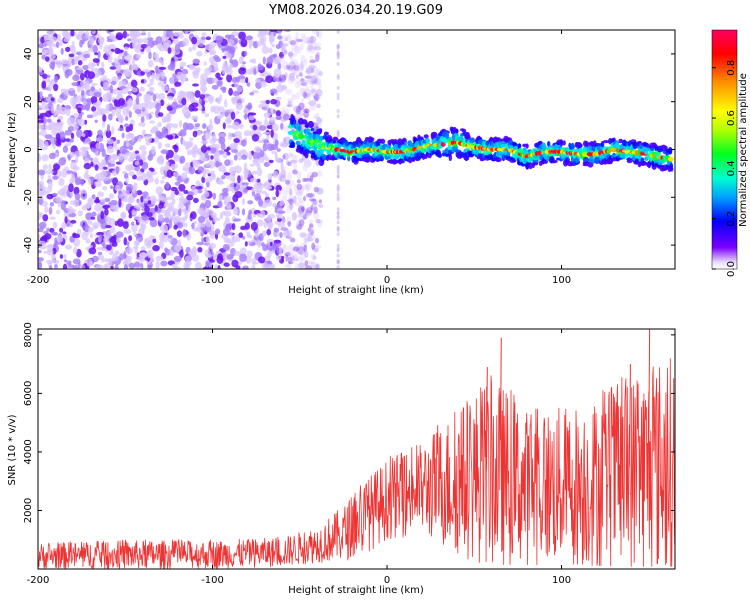  What do you see at coordinates (731, 168) in the screenshot?
I see `colorbar-tick-label: 0.4` at bounding box center [731, 168].